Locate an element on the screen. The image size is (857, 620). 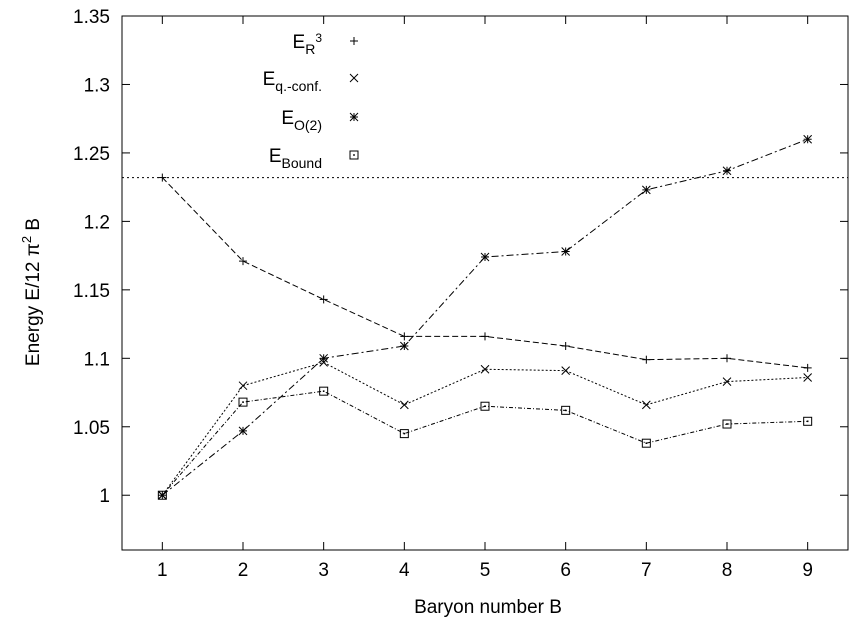
y-tick-label: 1.1 is located at coordinates (97, 359).